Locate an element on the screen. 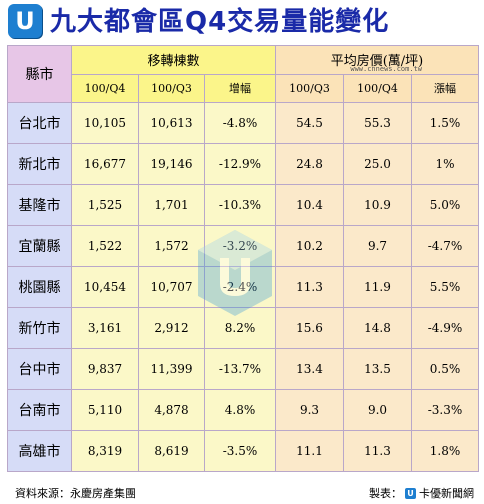 This screenshot has width=484, height=504. q4-cell: 5,110 is located at coordinates (105, 410).